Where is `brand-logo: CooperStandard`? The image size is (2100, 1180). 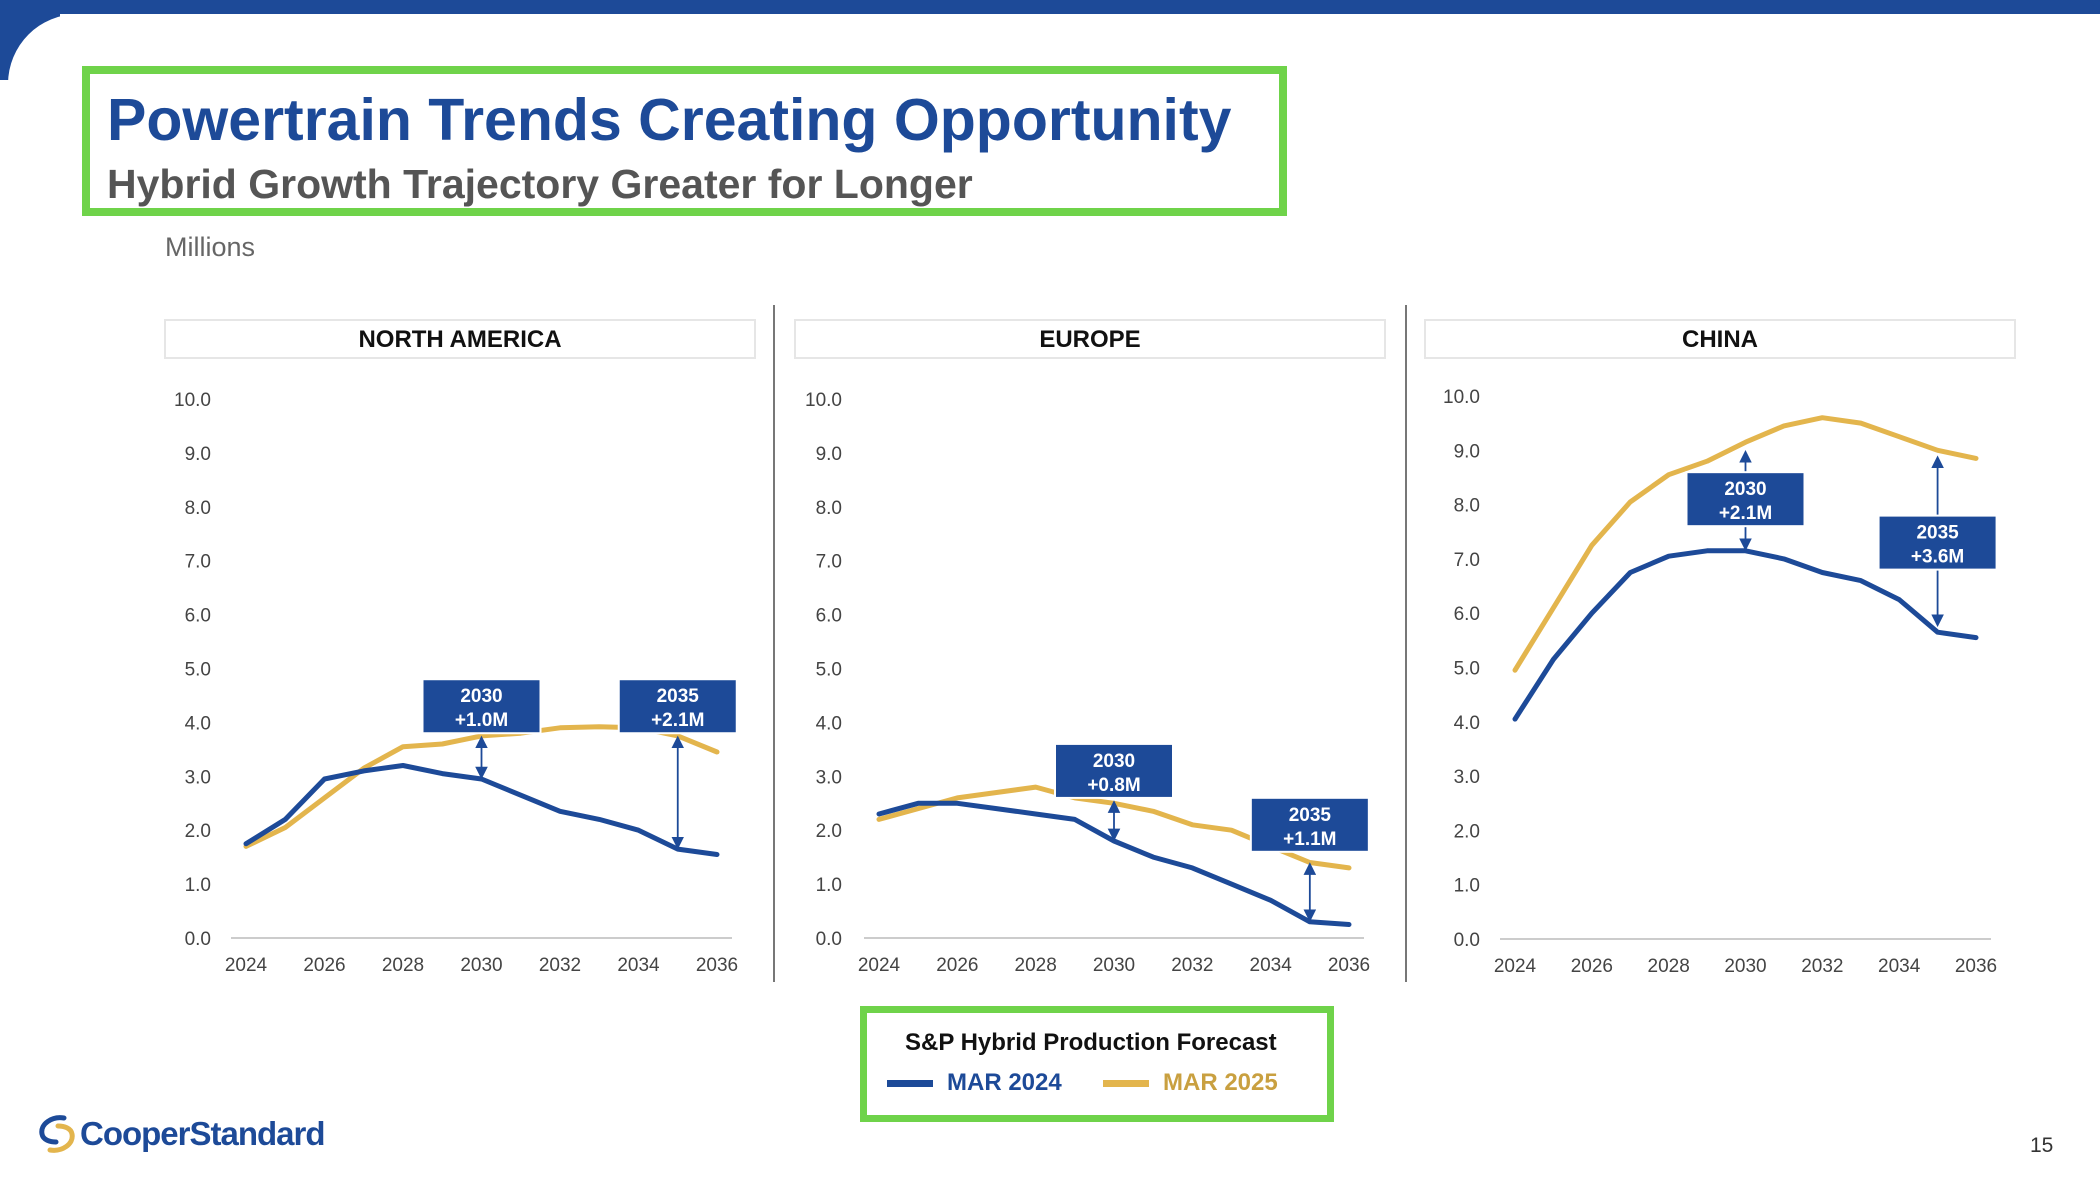
brand-logo: CooperStandard is located at coordinates (180, 1134).